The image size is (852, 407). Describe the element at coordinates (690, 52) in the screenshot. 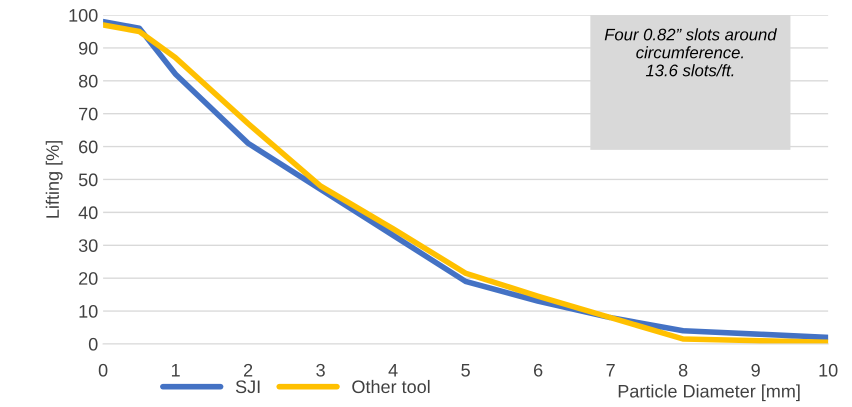

I see `annotation: Four 0.82” slots around circumference. 13.6 slots/ft.` at that location.